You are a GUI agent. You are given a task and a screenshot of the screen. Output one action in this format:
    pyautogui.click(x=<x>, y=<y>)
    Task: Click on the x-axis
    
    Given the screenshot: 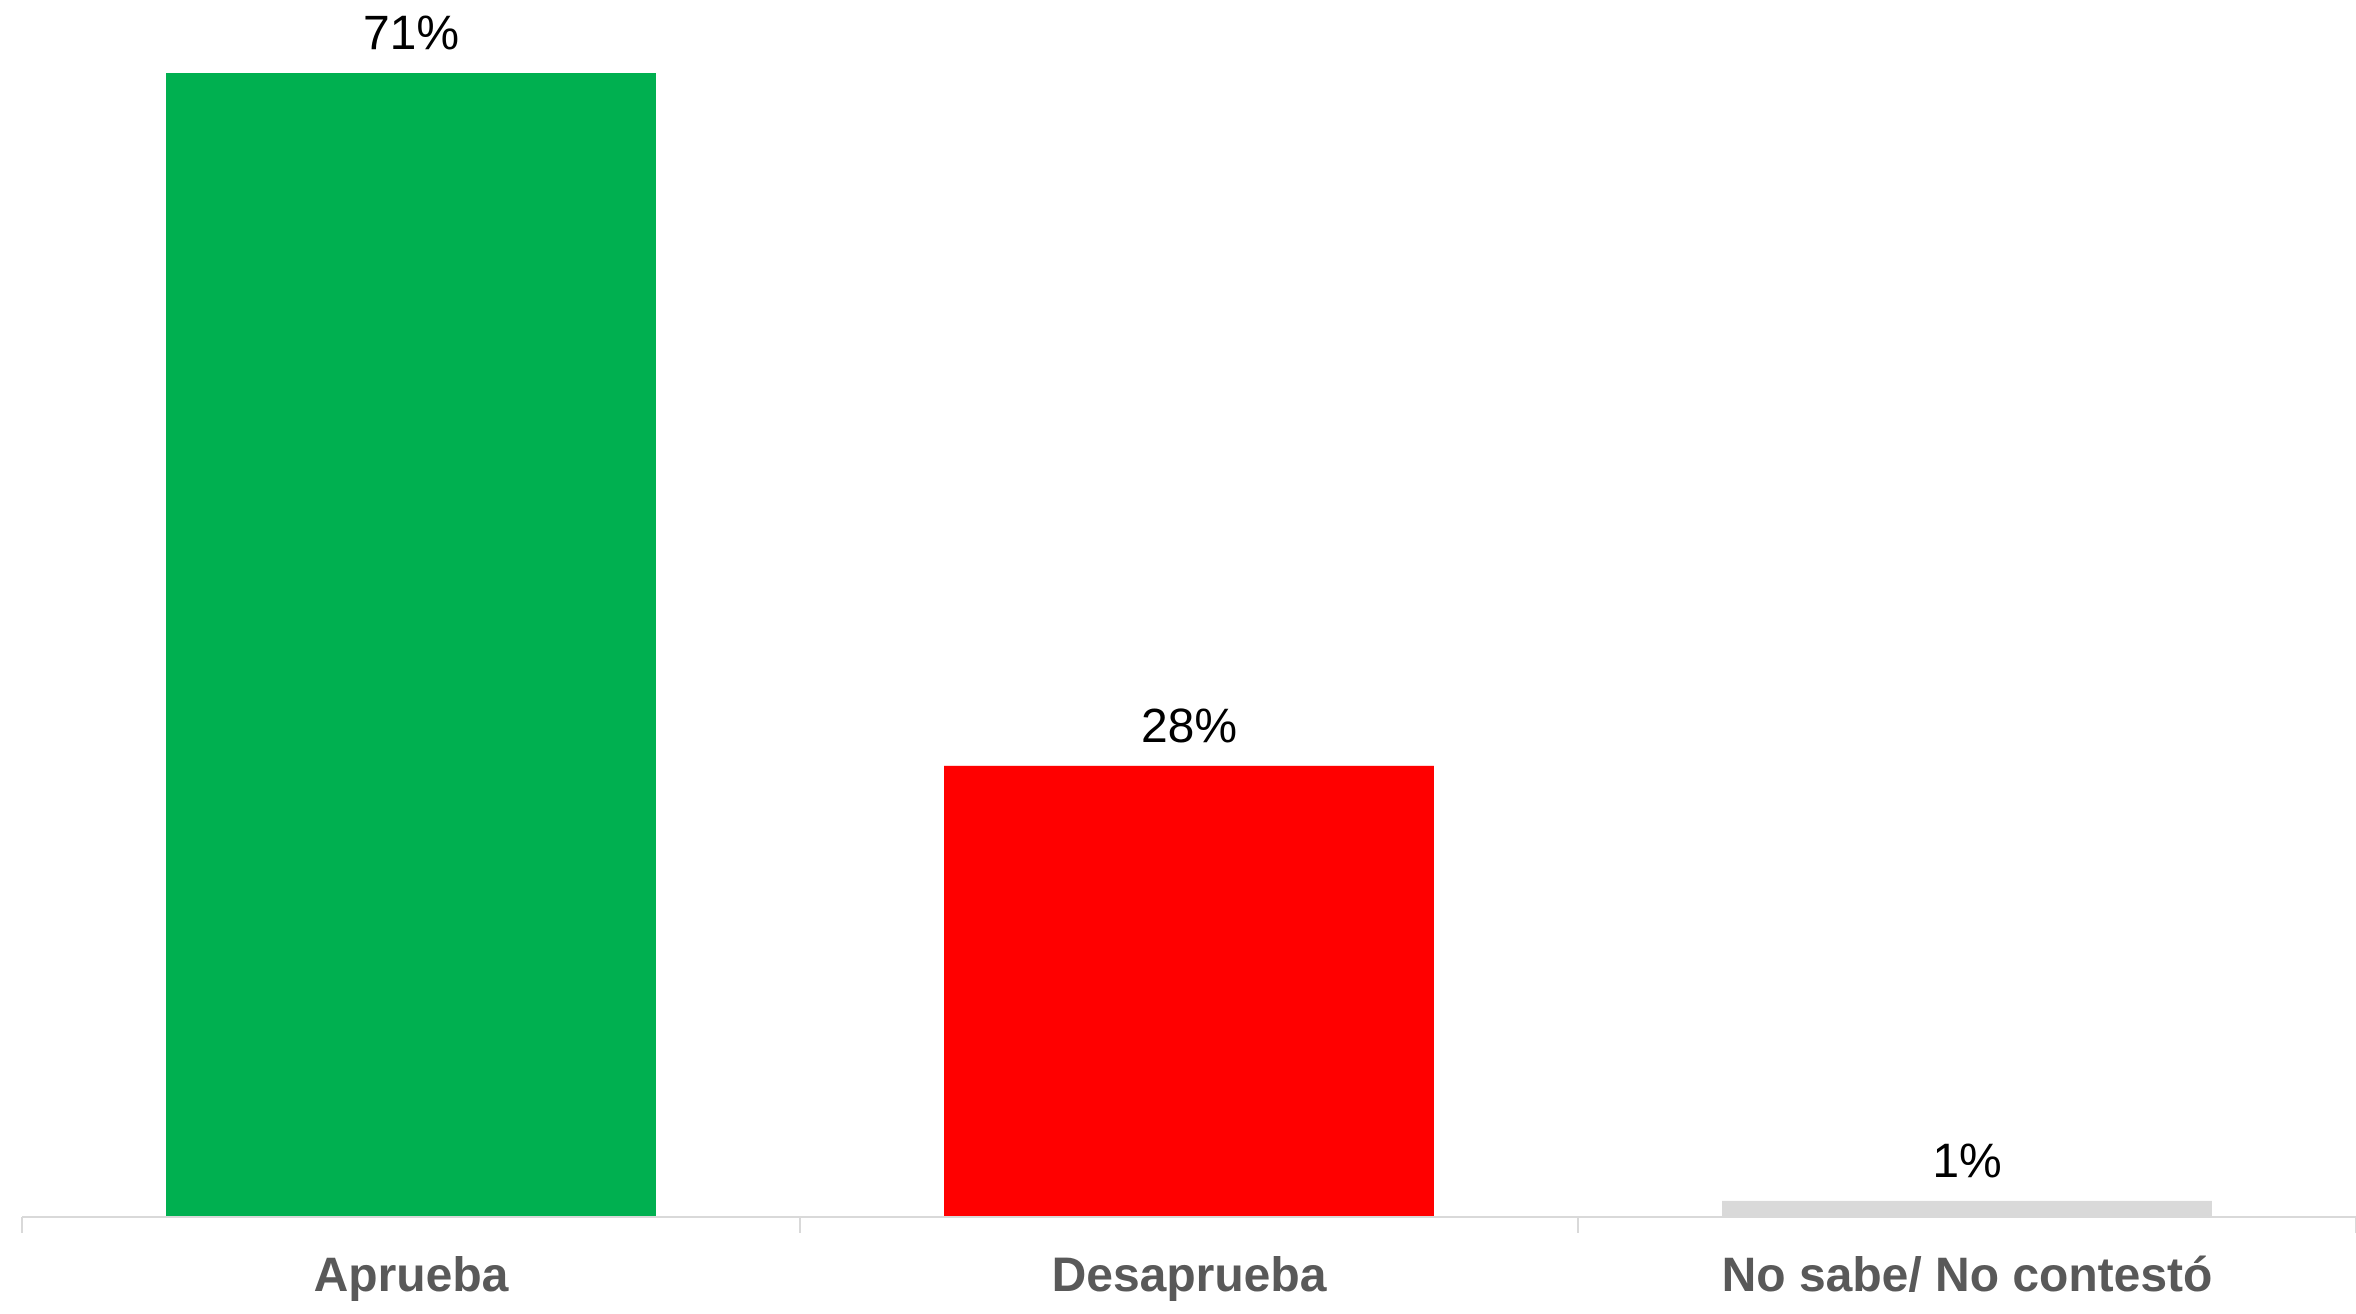 What is the action you would take?
    pyautogui.click(x=1188, y=1224)
    